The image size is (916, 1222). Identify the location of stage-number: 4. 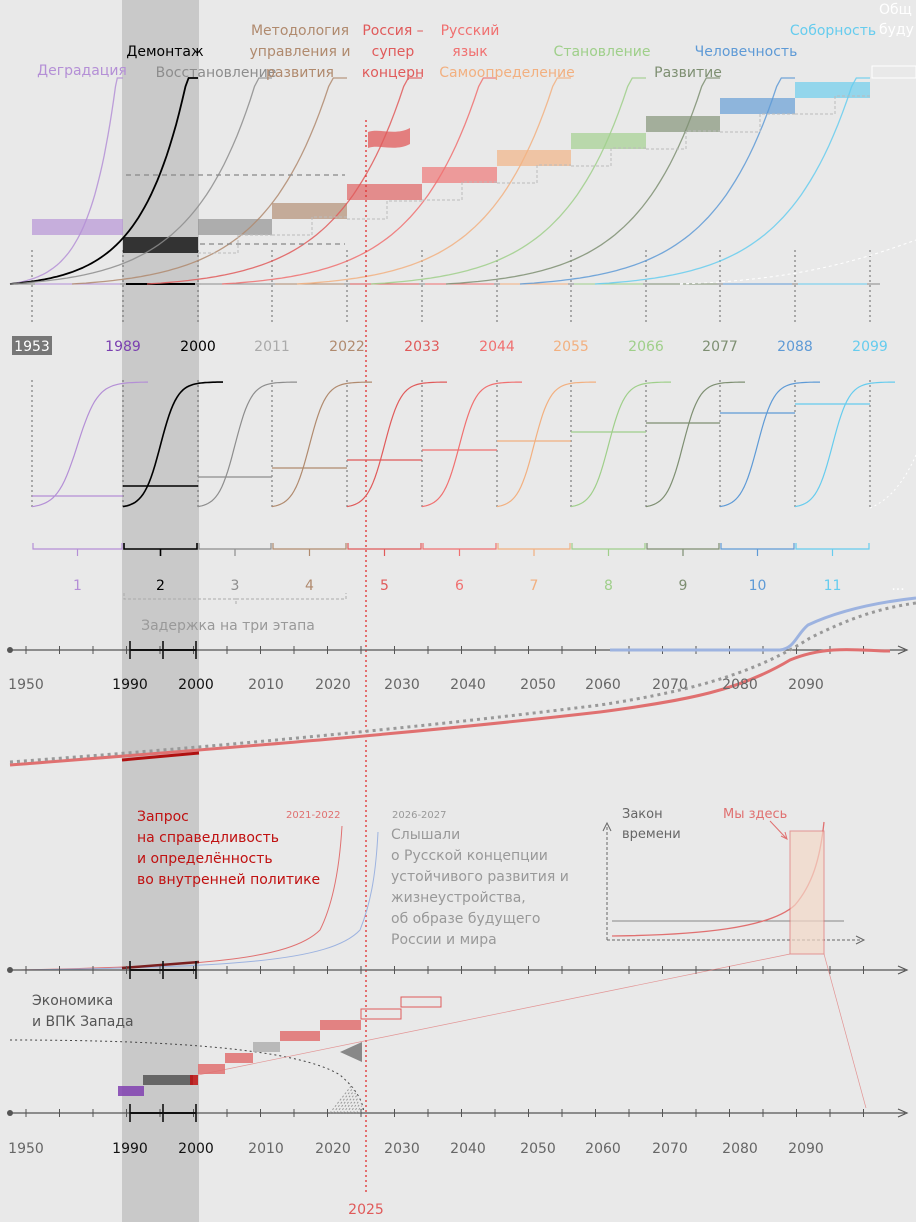
(309, 586).